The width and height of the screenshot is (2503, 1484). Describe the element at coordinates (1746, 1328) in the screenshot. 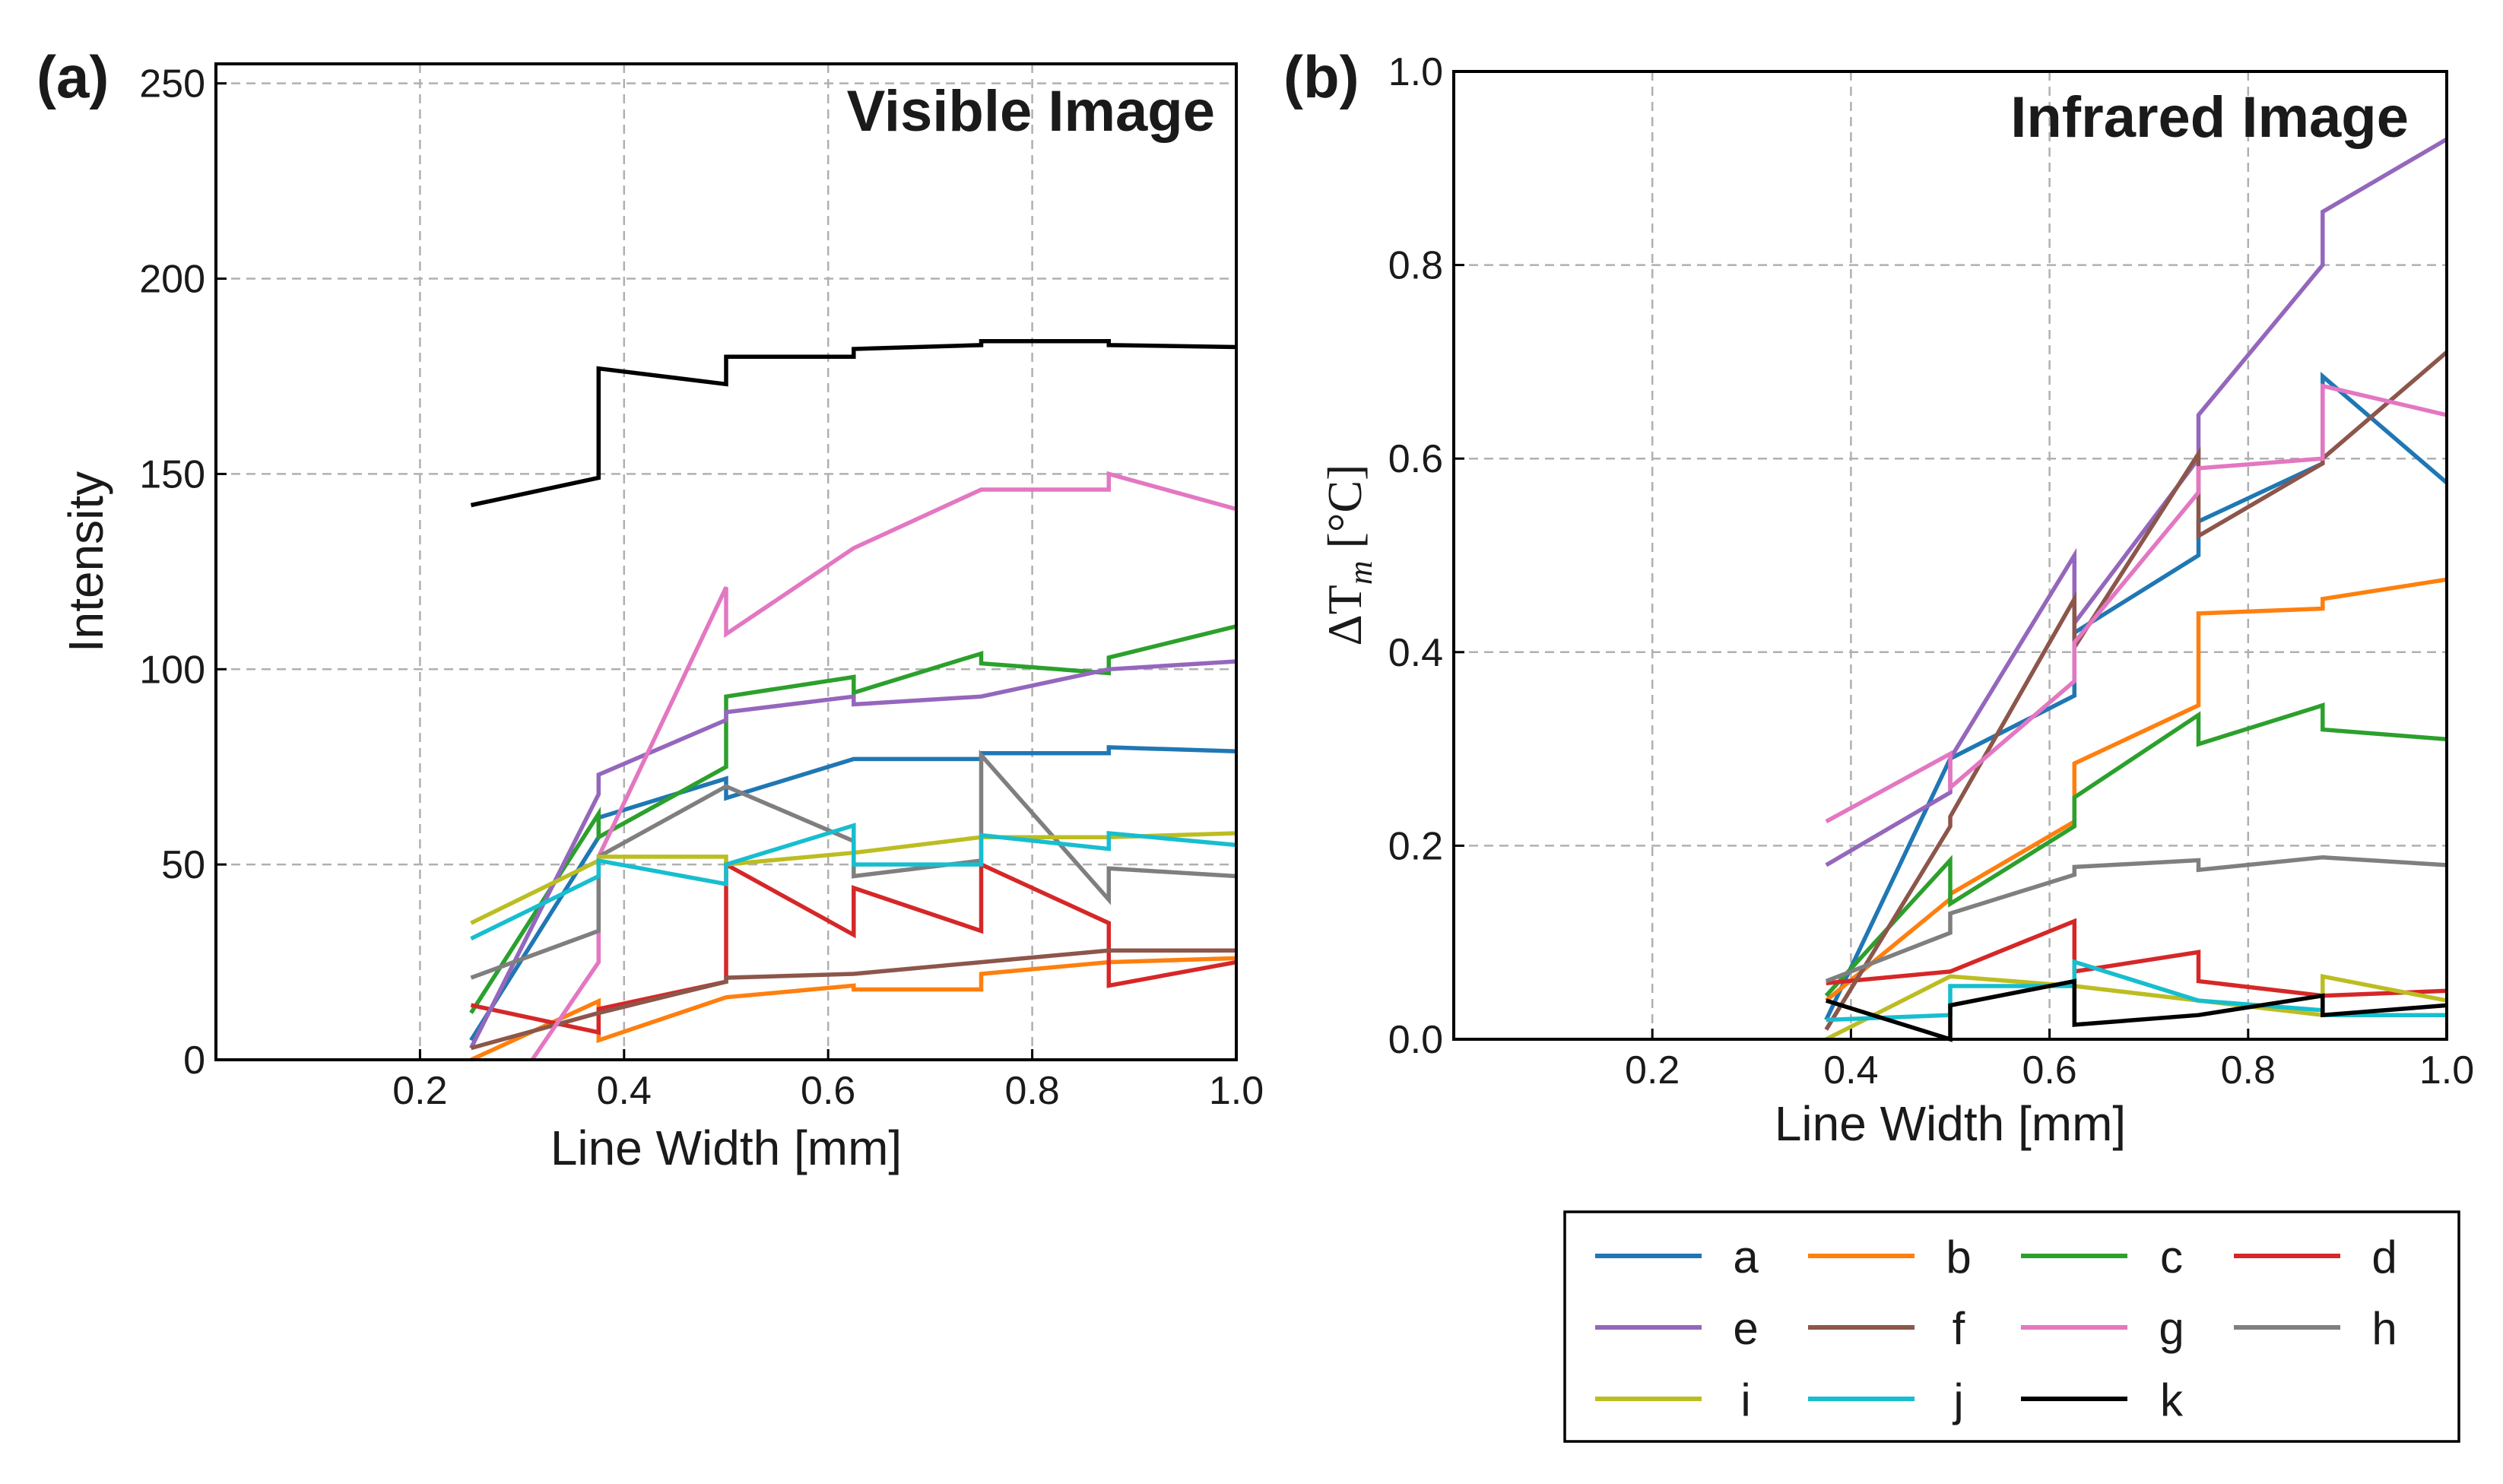

I see `legend-label-e: e` at that location.